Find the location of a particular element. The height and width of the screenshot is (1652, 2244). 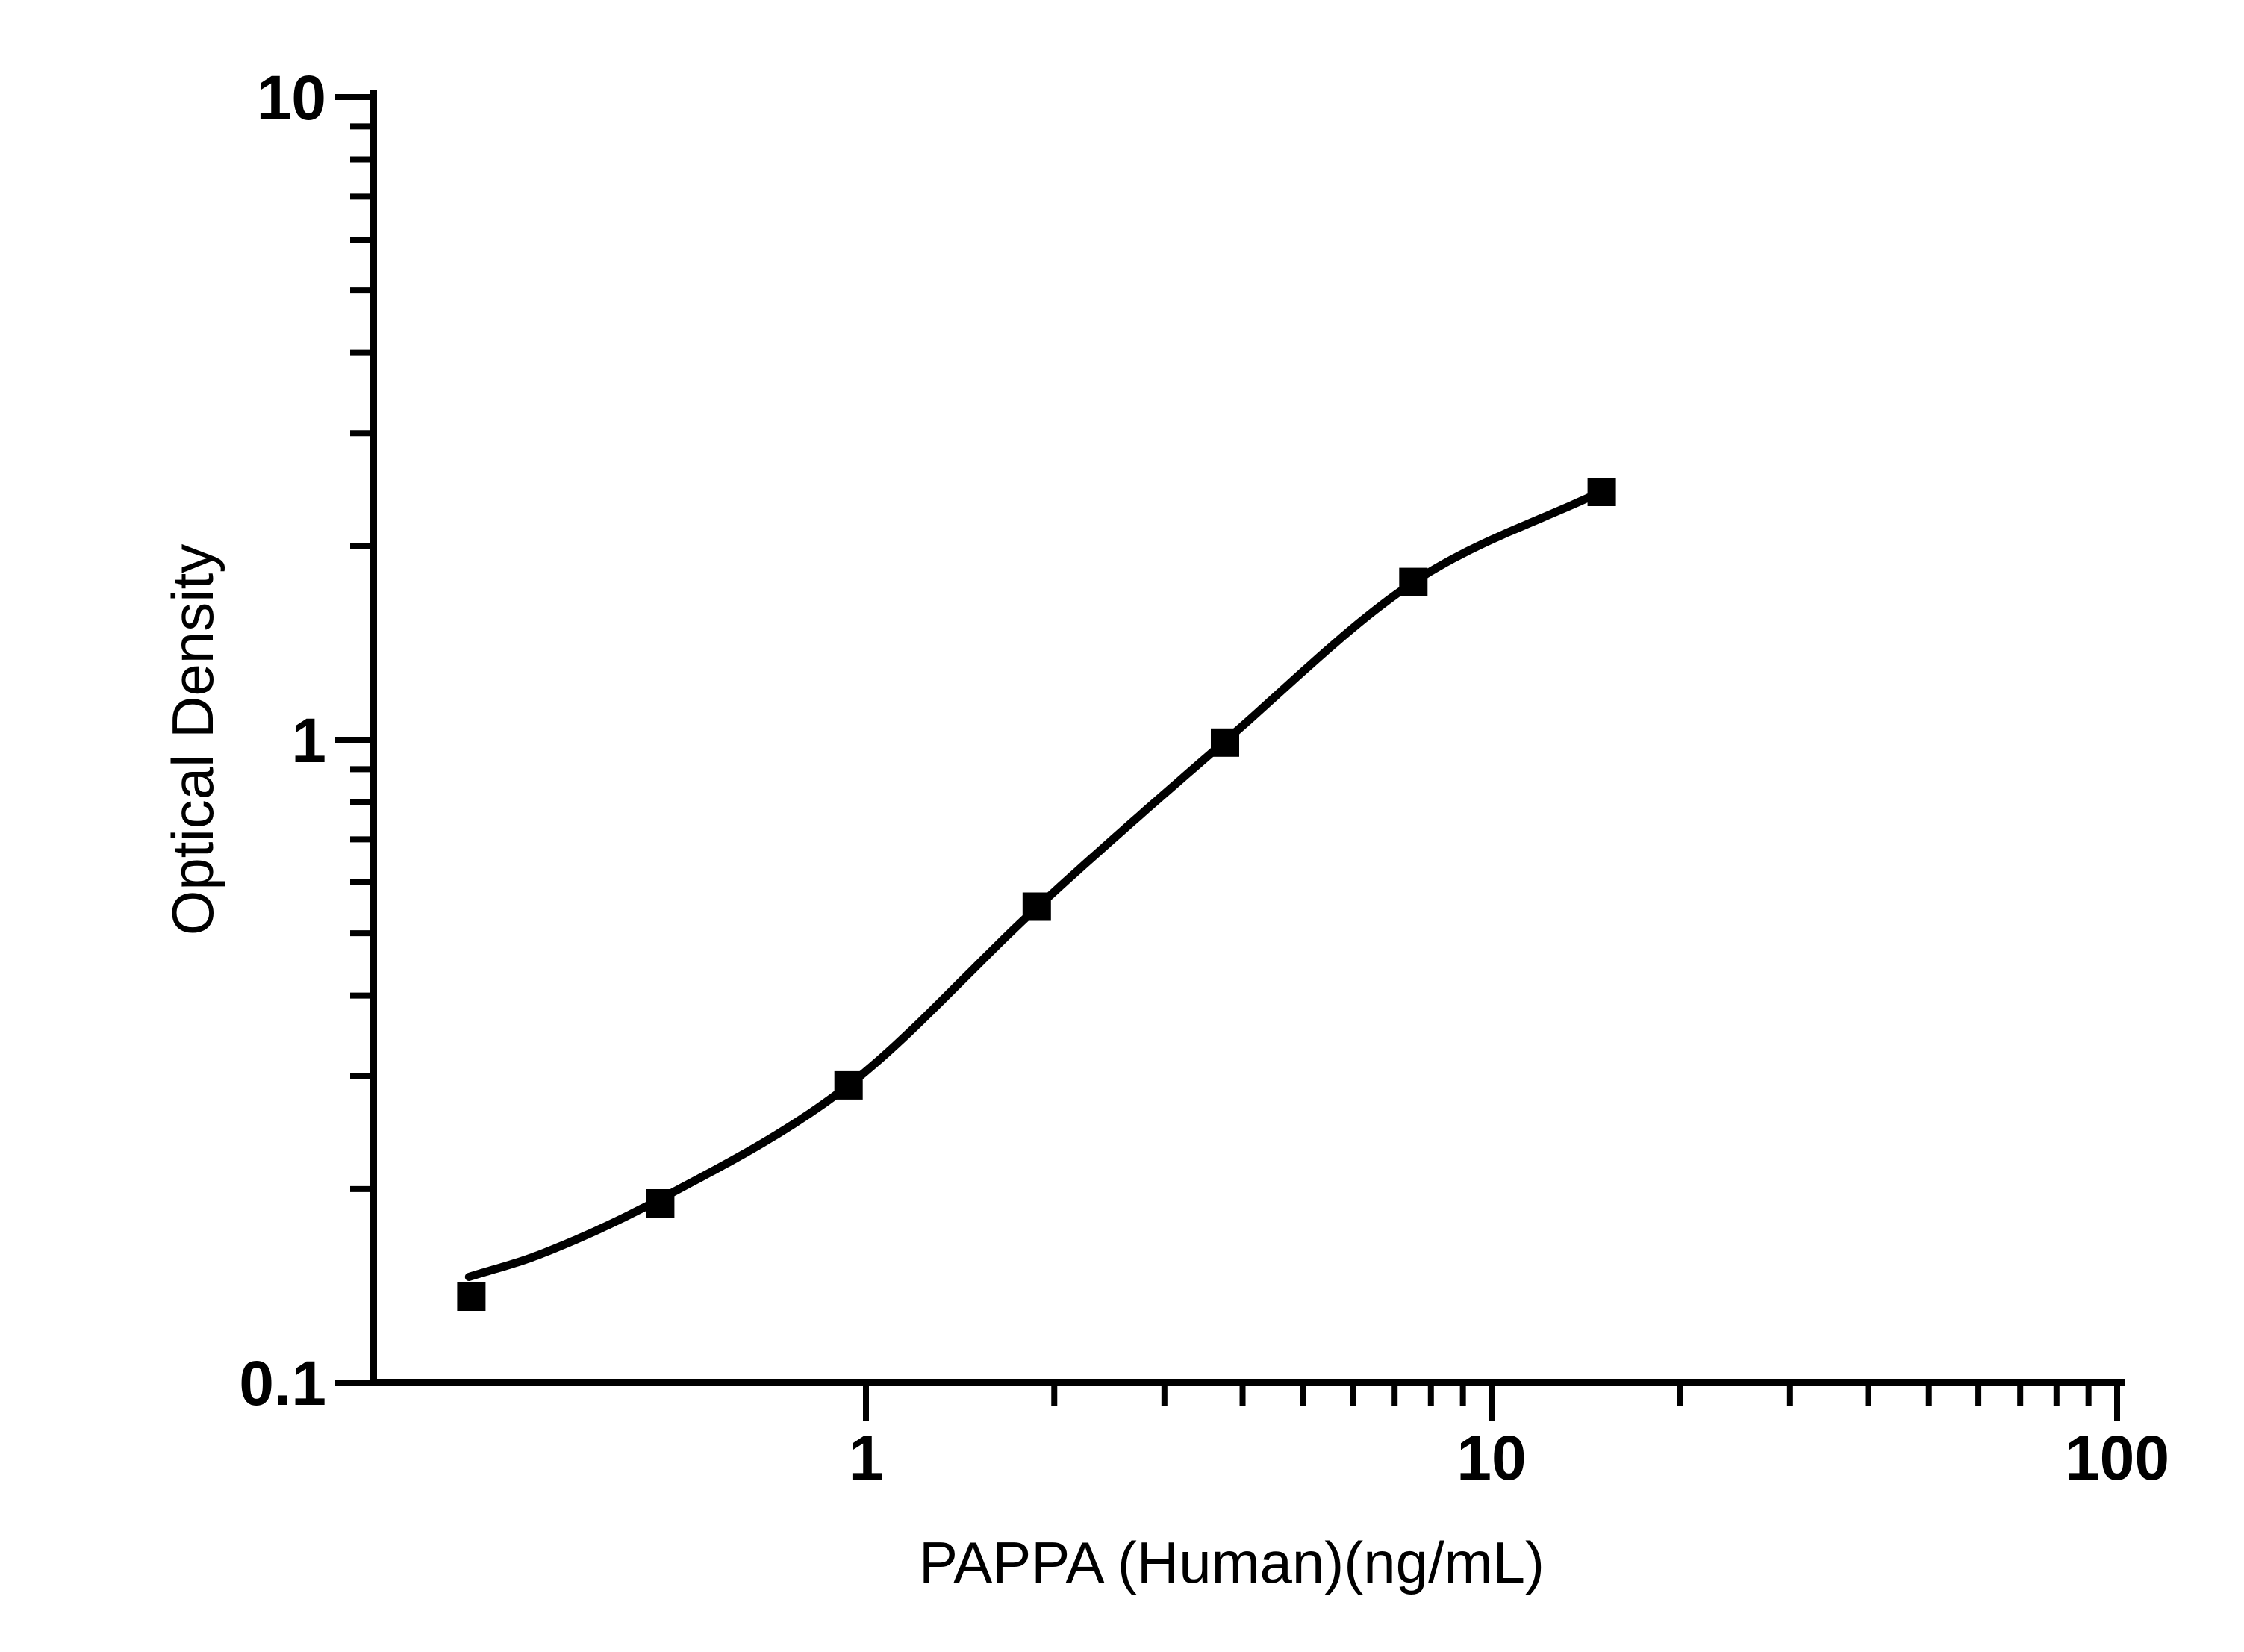

y-axis-tick-labels: 0.1 1 10 is located at coordinates (282, 741).